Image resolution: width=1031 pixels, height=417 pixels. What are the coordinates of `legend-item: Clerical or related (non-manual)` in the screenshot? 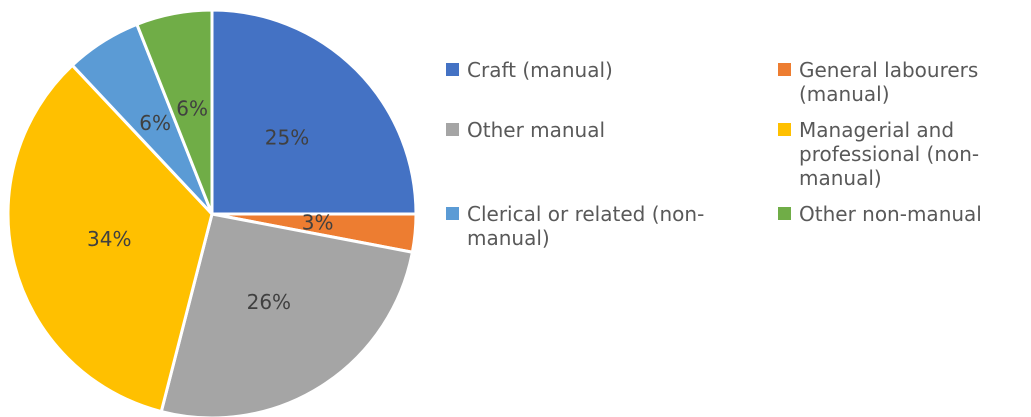 It's located at (612, 226).